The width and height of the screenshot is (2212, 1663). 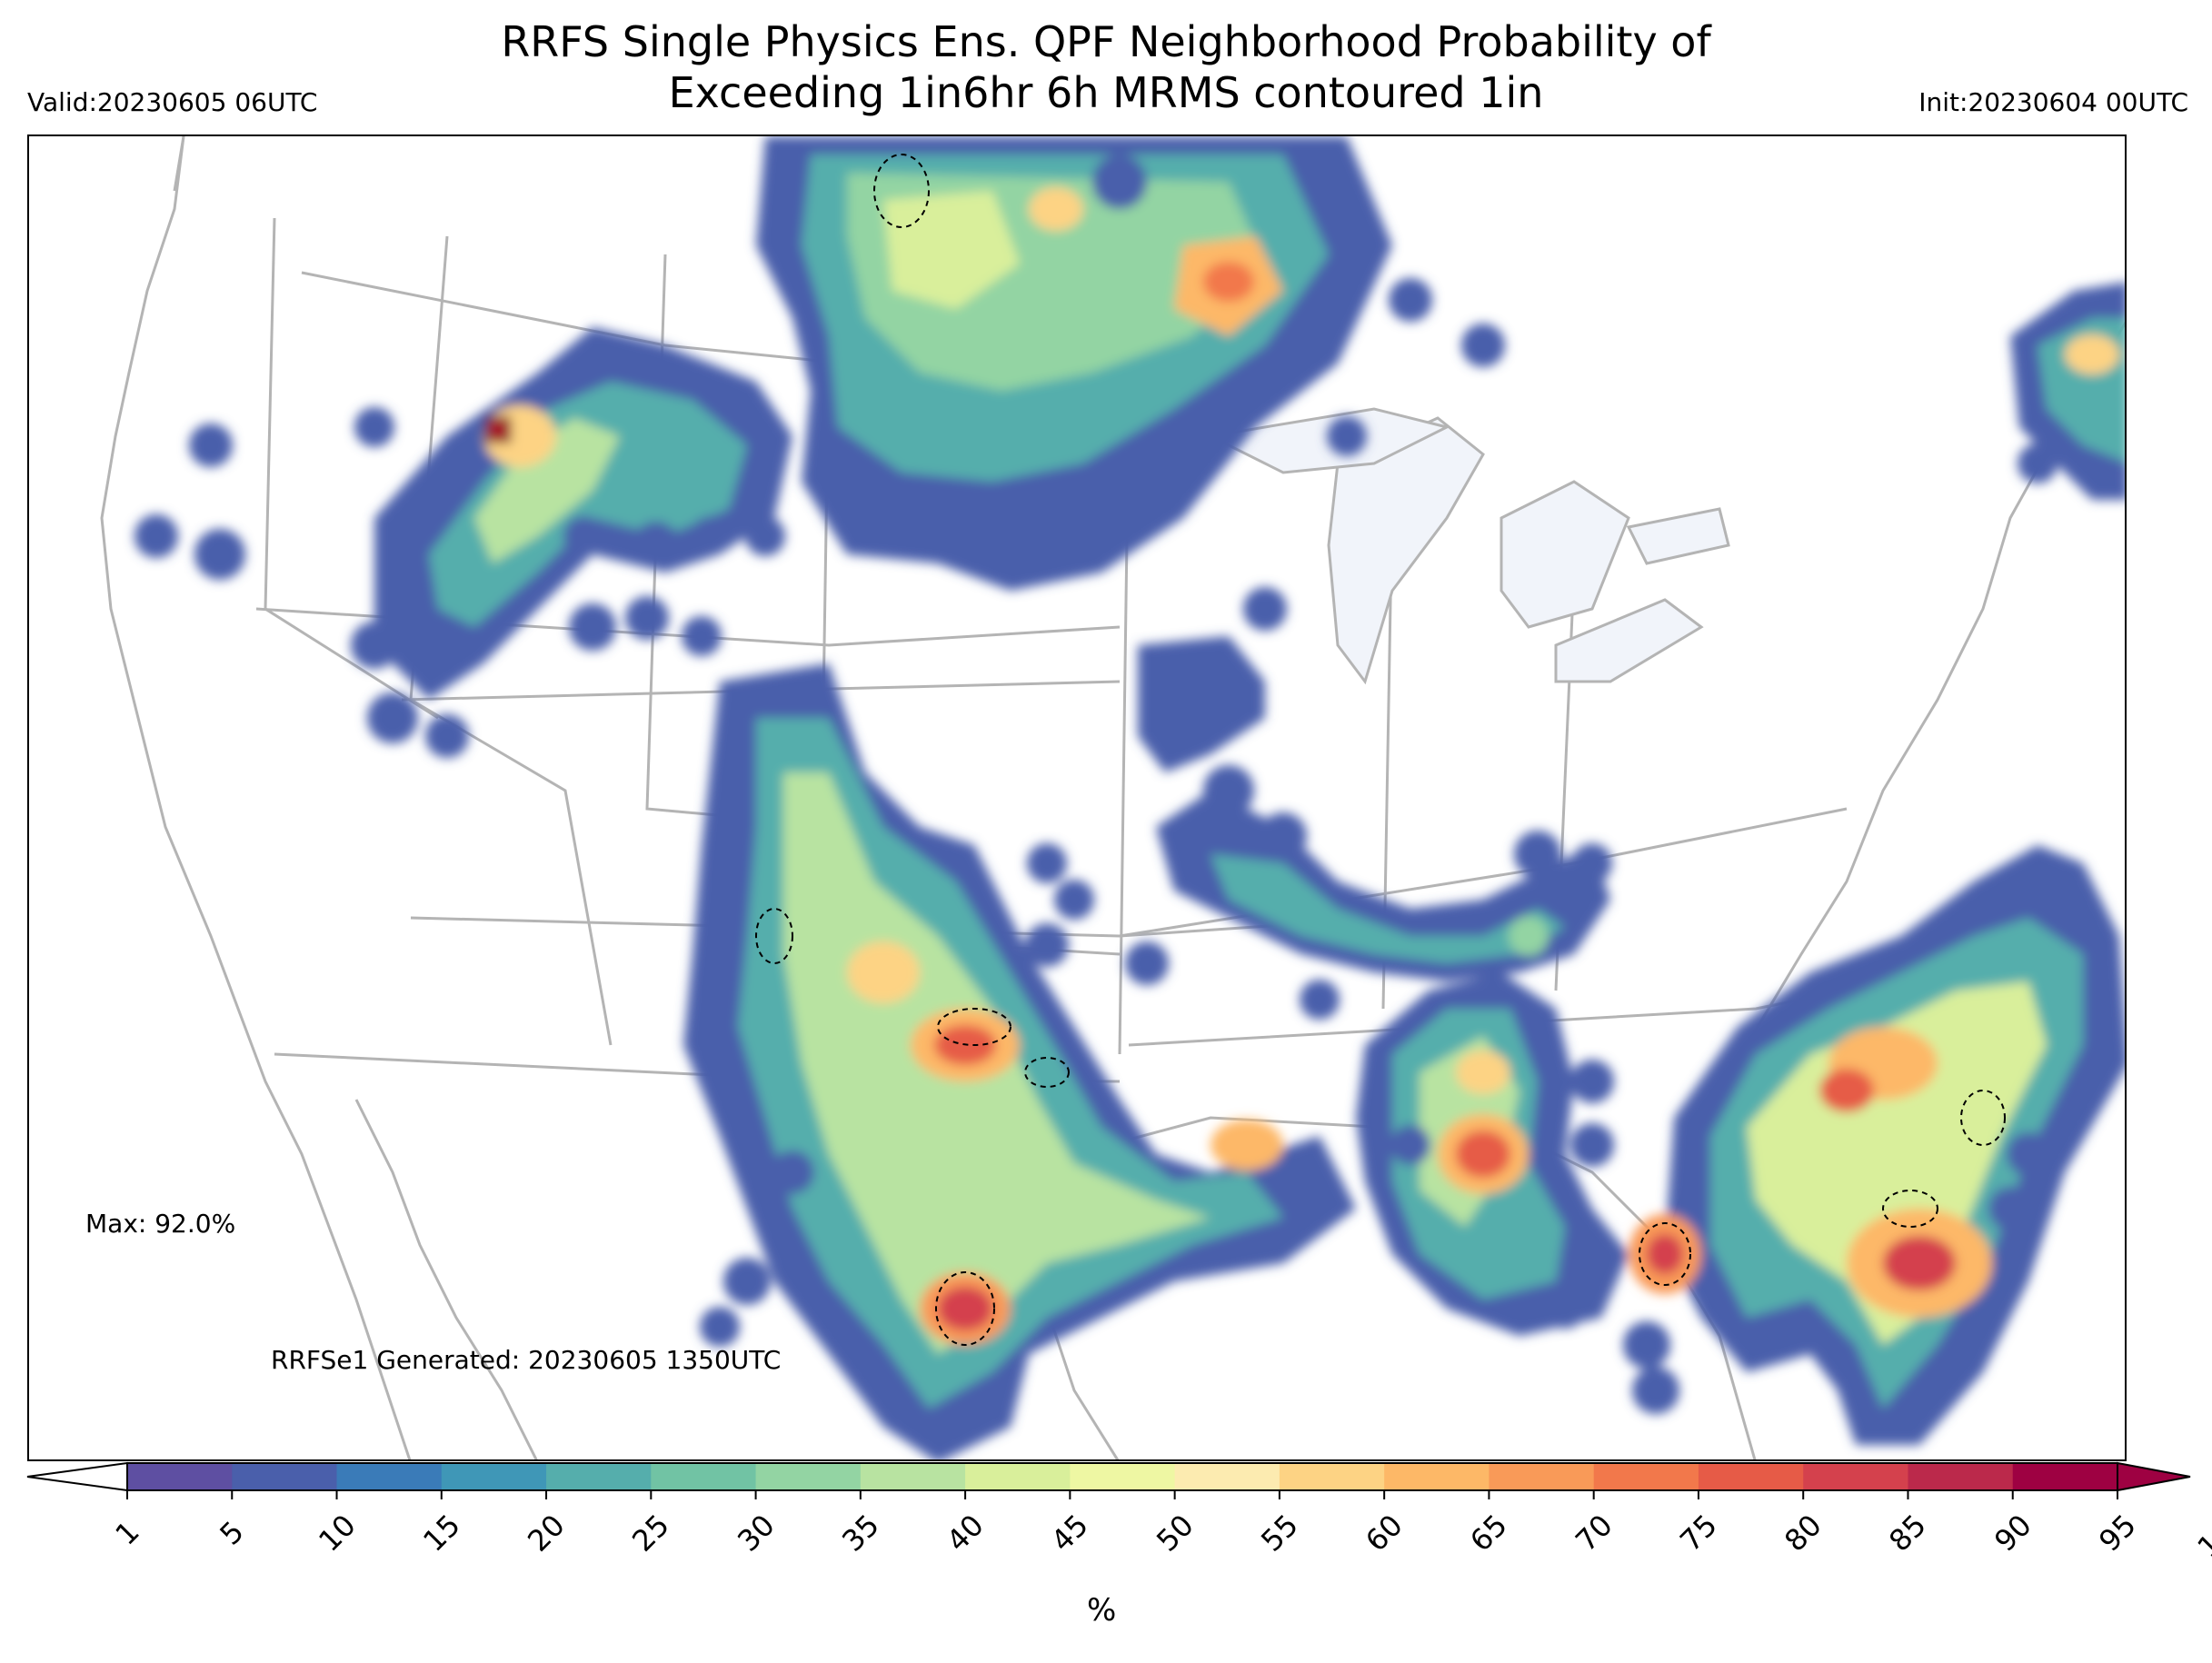 I want to click on colorbar-border, so click(x=1122, y=1476).